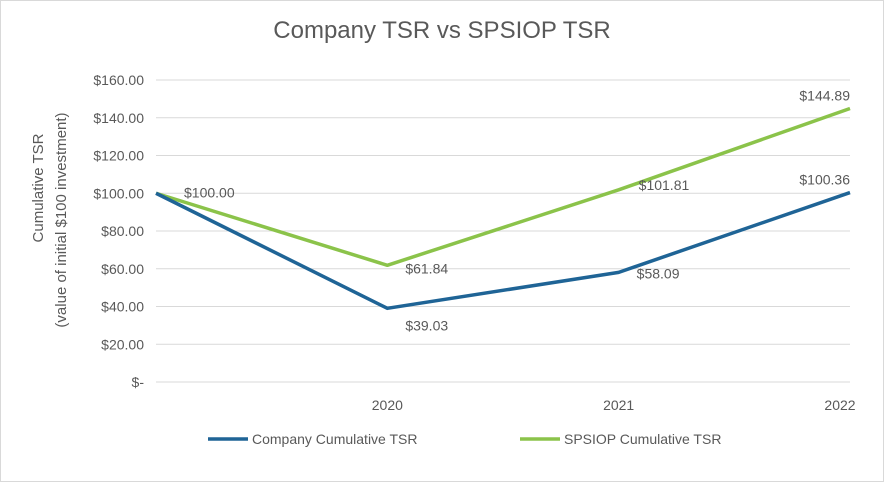  Describe the element at coordinates (118, 156) in the screenshot. I see `y-tick-label: $120.00` at that location.